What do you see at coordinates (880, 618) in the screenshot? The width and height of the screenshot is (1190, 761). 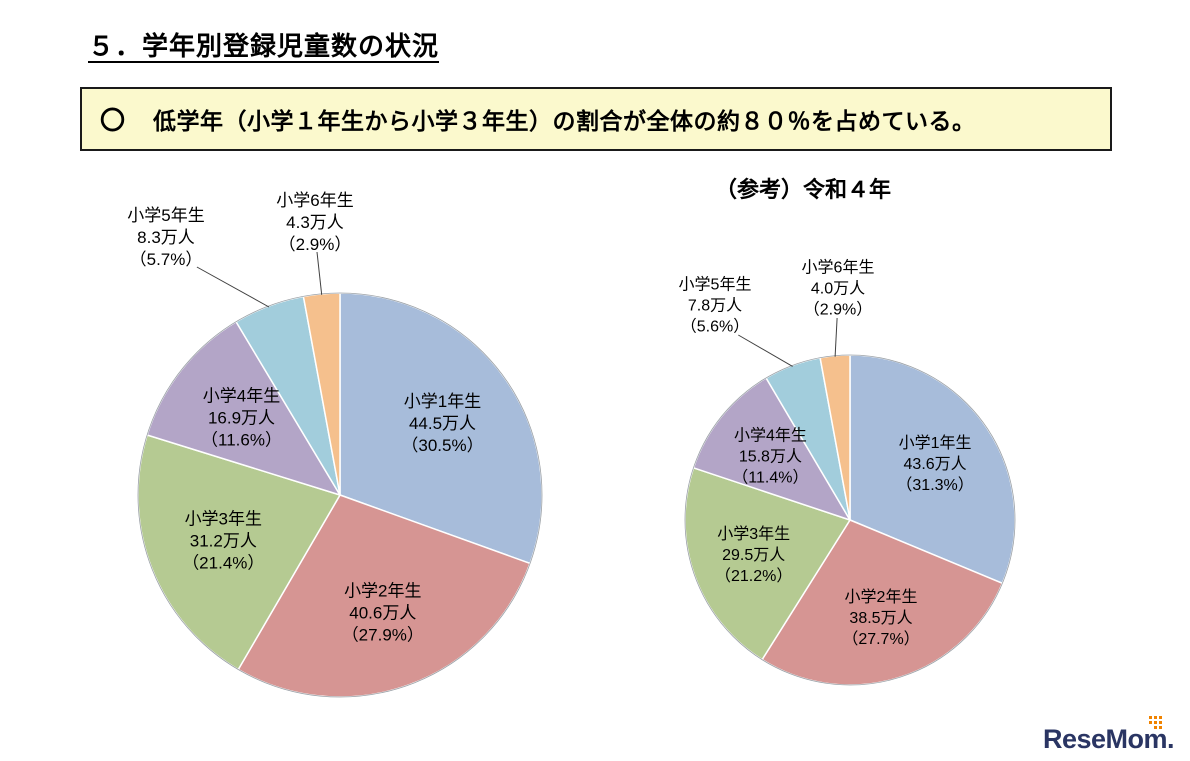 I see `pie-label-grade-2: 小学2年生 38.5万人（27.7%）` at bounding box center [880, 618].